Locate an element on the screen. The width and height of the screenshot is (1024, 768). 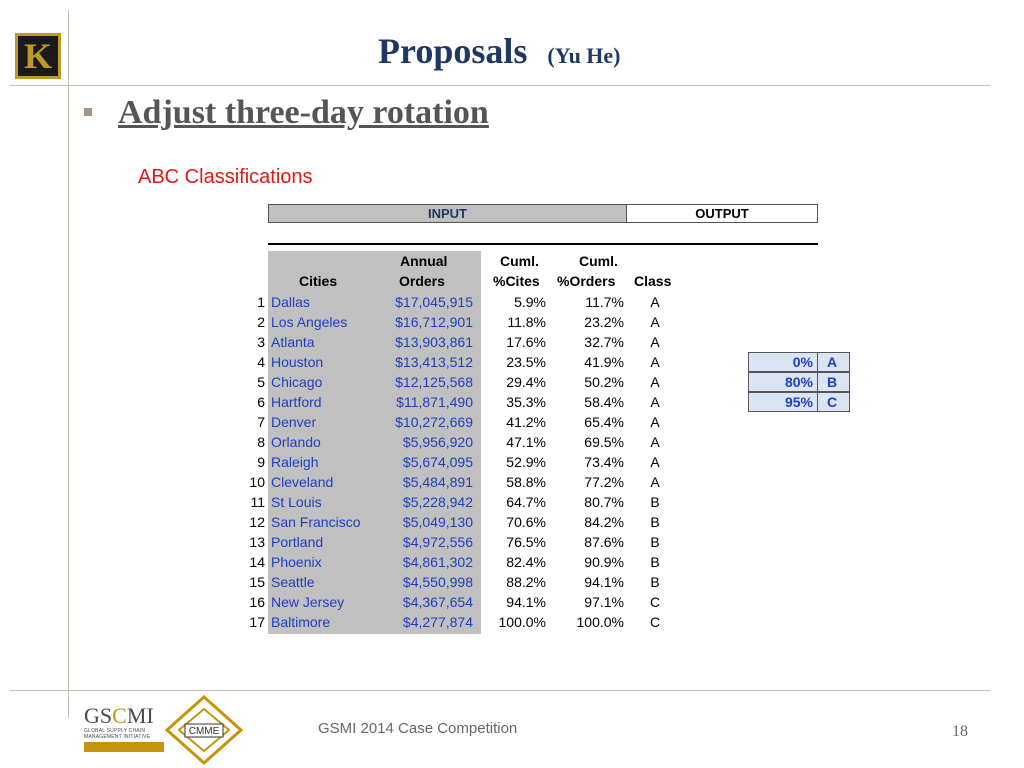
city-name: Dallas is located at coordinates (290, 302).